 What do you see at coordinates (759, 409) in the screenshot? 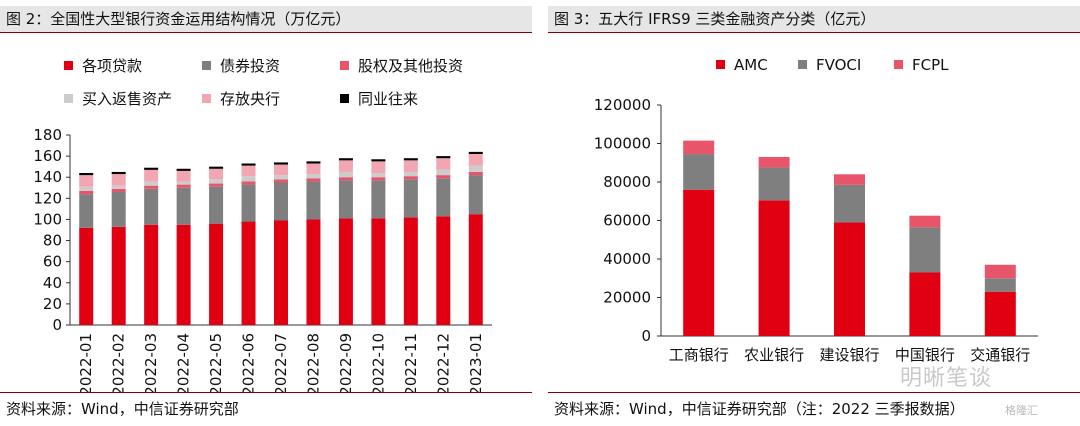
I see `source-note: 资料来源：Wind，中信证券研究部（注：2022 三季报数据）` at bounding box center [759, 409].